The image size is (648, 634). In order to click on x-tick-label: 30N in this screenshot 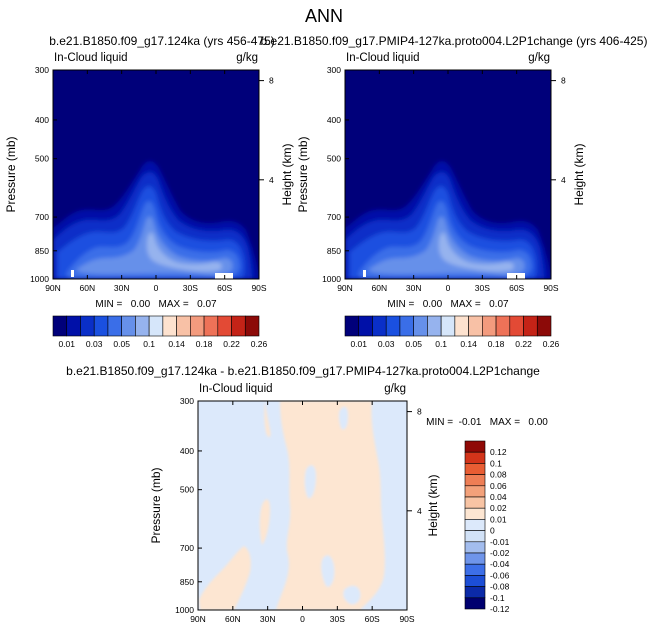, I will do `click(122, 288)`.